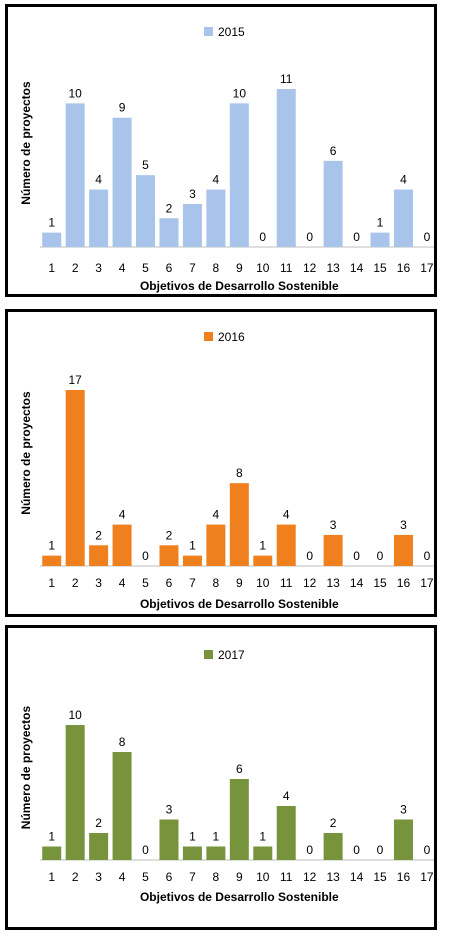  What do you see at coordinates (333, 268) in the screenshot?
I see `x-tick-label: 13` at bounding box center [333, 268].